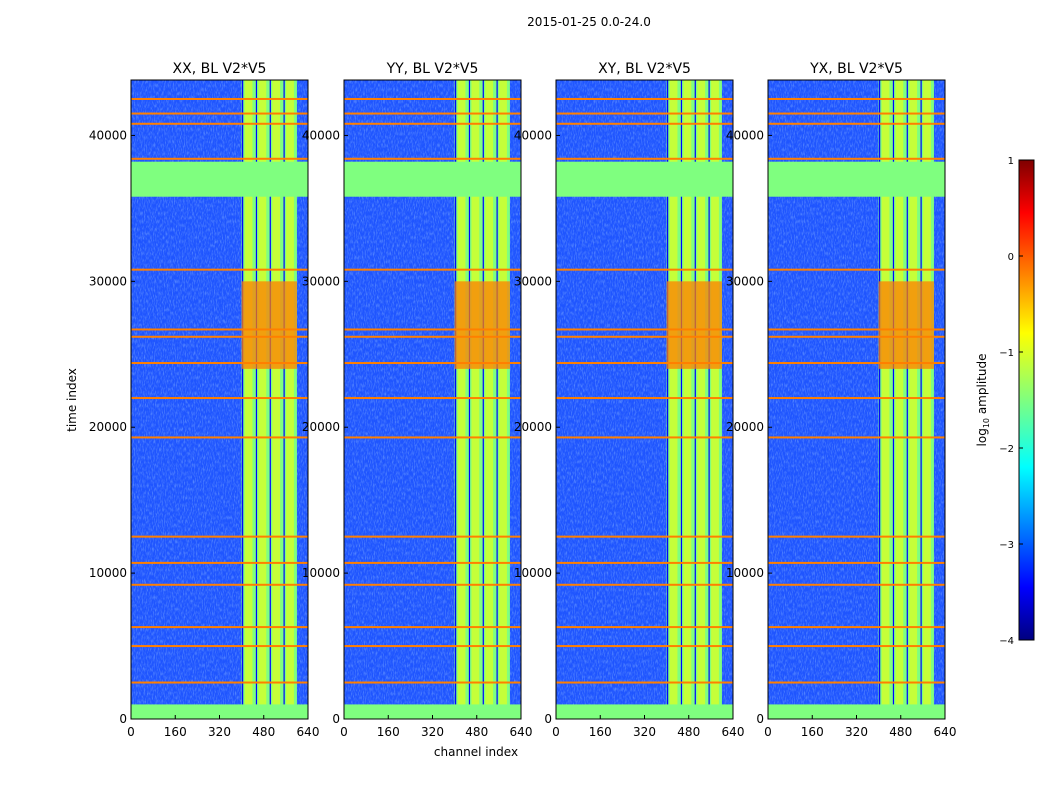  Describe the element at coordinates (694, 325) in the screenshot. I see `peak-region` at that location.